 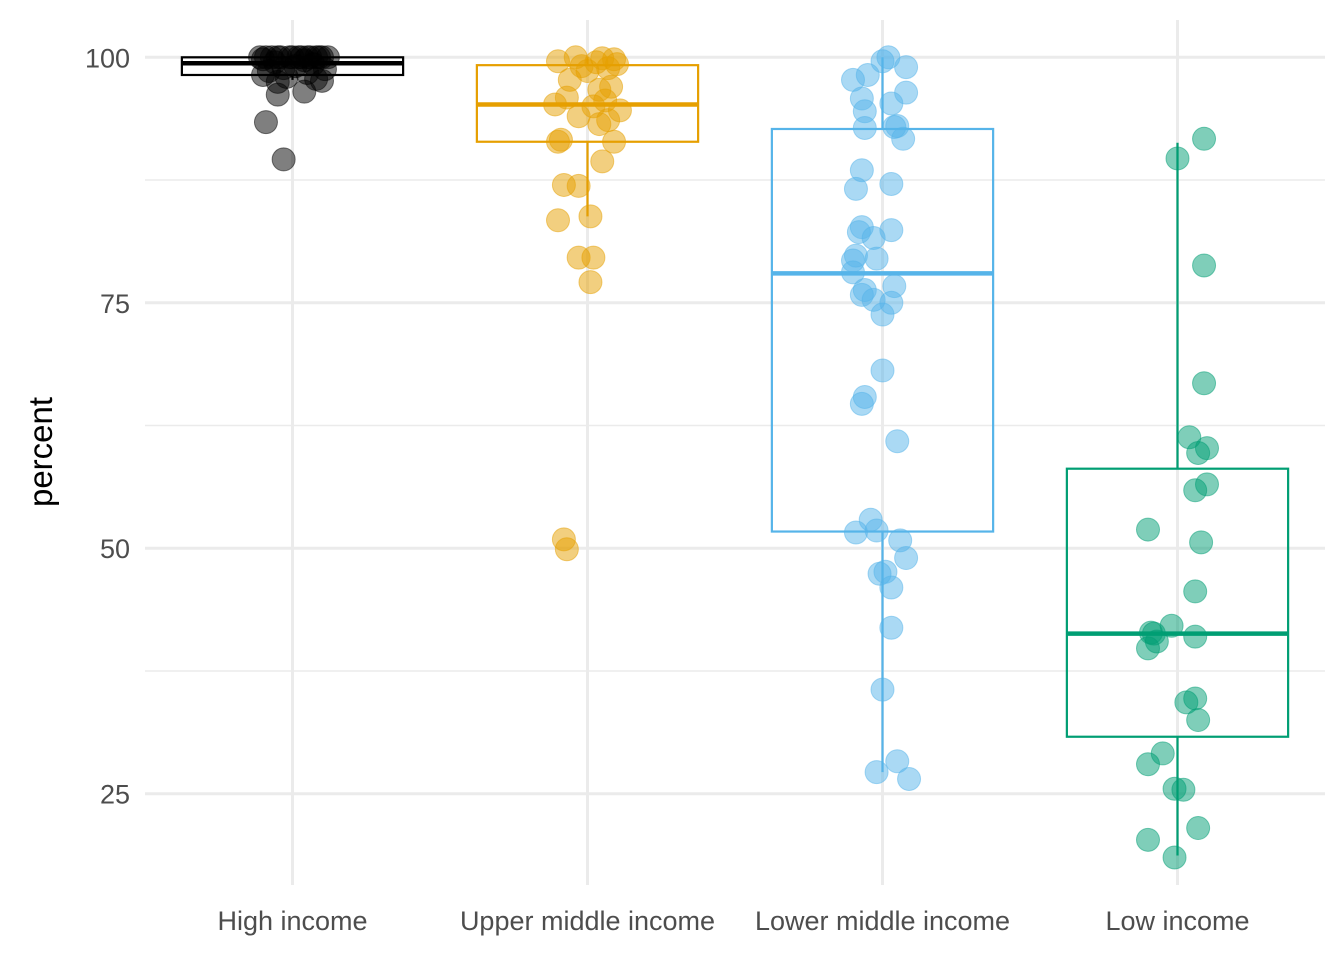 What do you see at coordinates (115, 549) in the screenshot?
I see `y-tick-label: 50` at bounding box center [115, 549].